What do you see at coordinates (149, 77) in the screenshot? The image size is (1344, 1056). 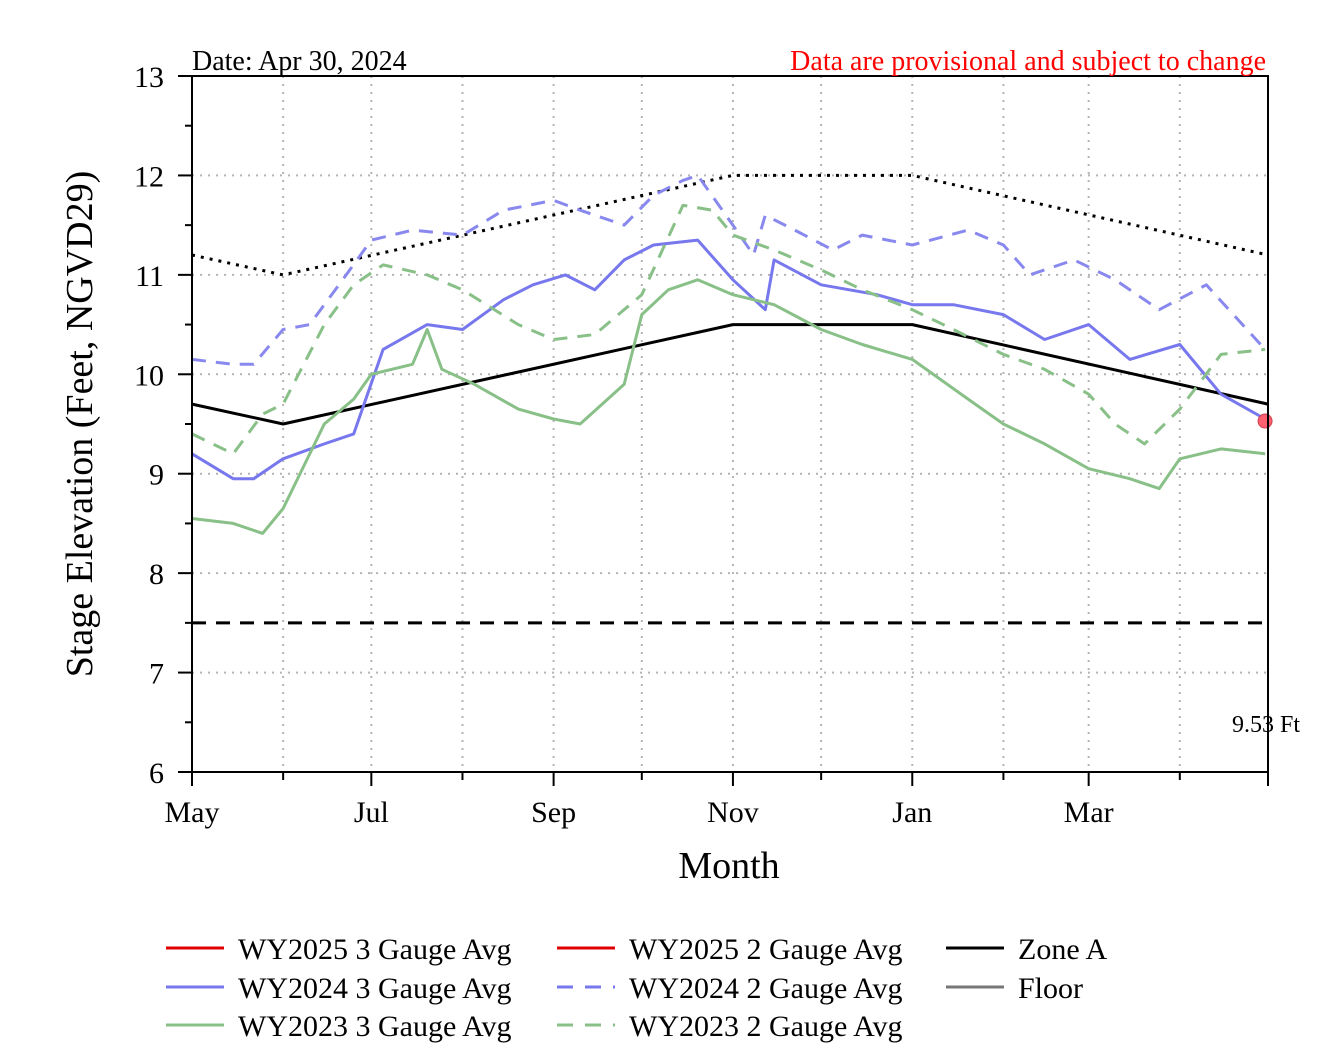 I see `y-tick-label: 13` at bounding box center [149, 77].